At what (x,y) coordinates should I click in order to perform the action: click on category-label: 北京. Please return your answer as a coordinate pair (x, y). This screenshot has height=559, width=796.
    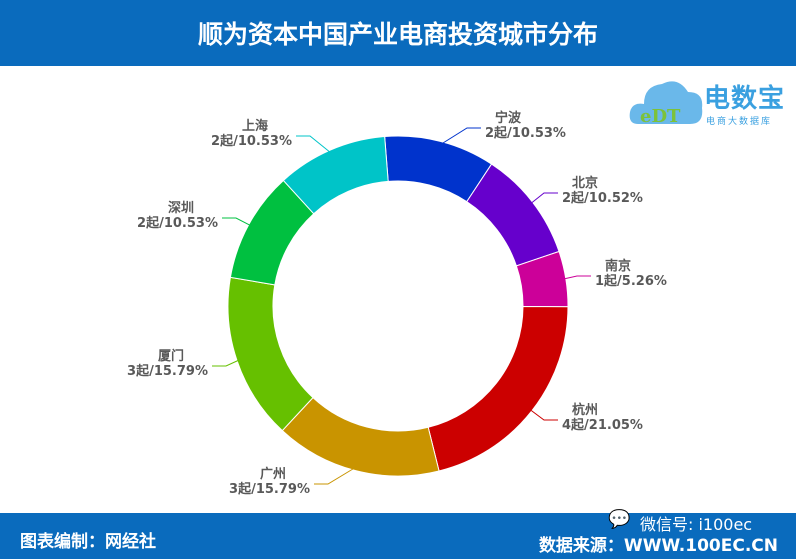
    Looking at the image, I should click on (585, 183).